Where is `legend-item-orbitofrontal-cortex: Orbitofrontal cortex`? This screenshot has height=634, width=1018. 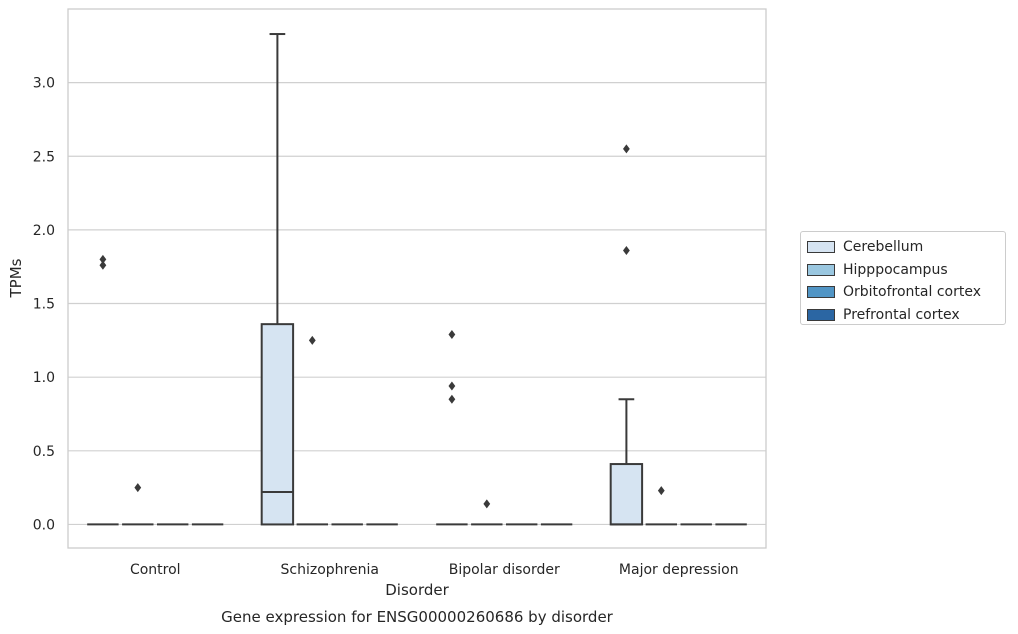 legend-item-orbitofrontal-cortex: Orbitofrontal cortex is located at coordinates (903, 292).